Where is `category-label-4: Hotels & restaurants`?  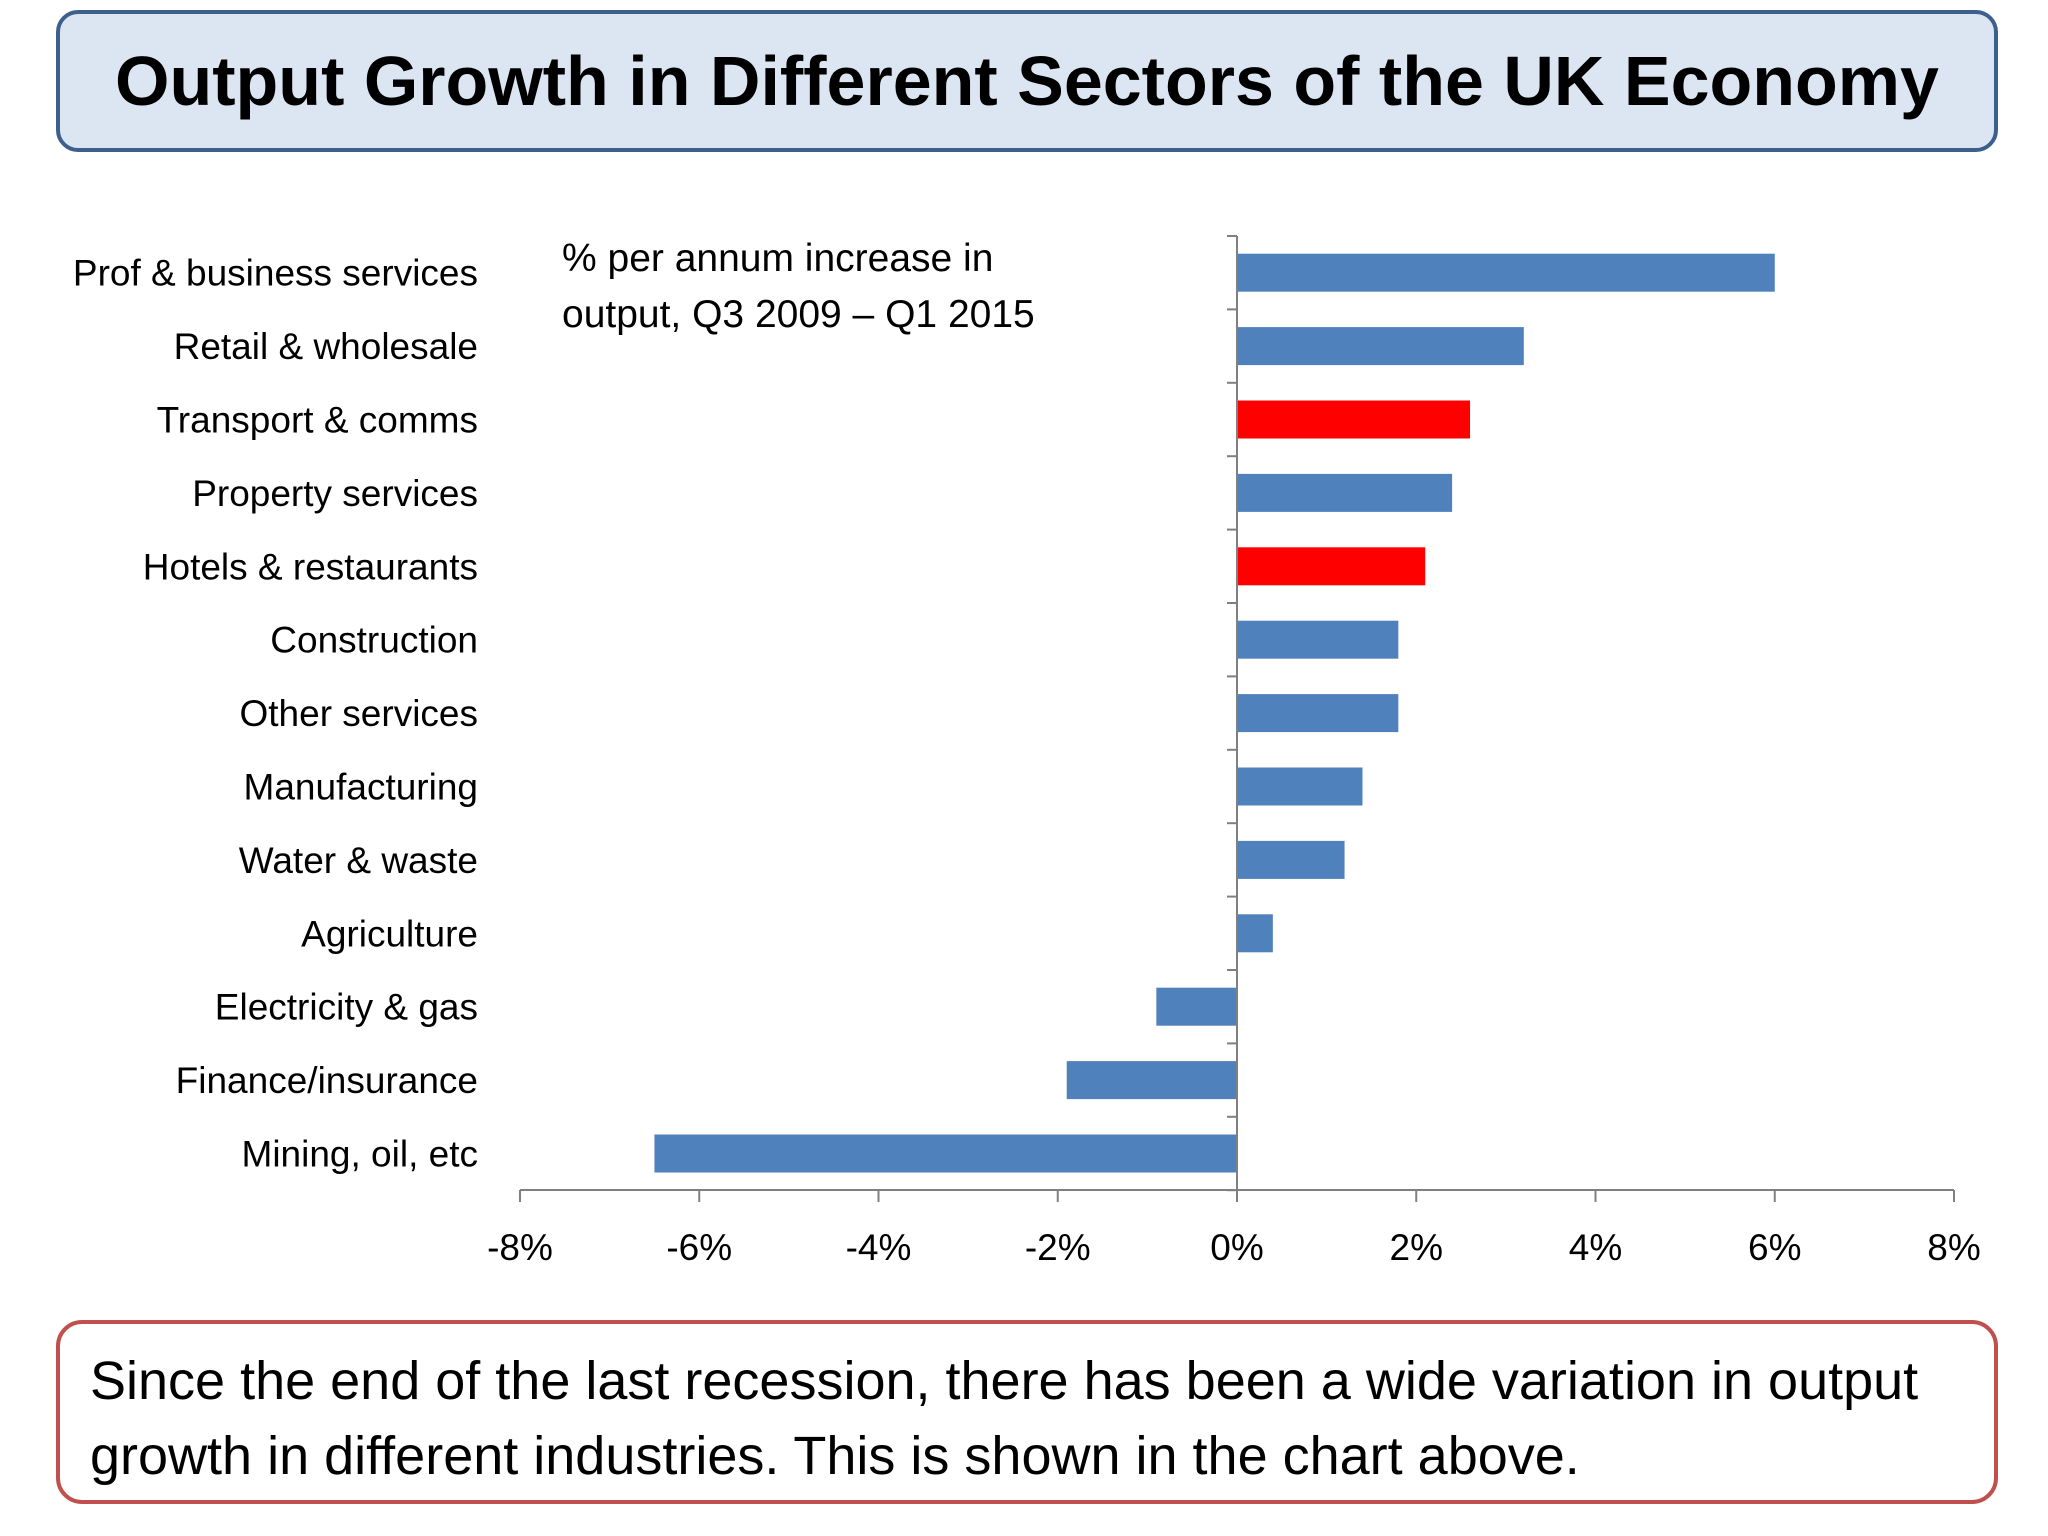 category-label-4: Hotels & restaurants is located at coordinates (310, 566).